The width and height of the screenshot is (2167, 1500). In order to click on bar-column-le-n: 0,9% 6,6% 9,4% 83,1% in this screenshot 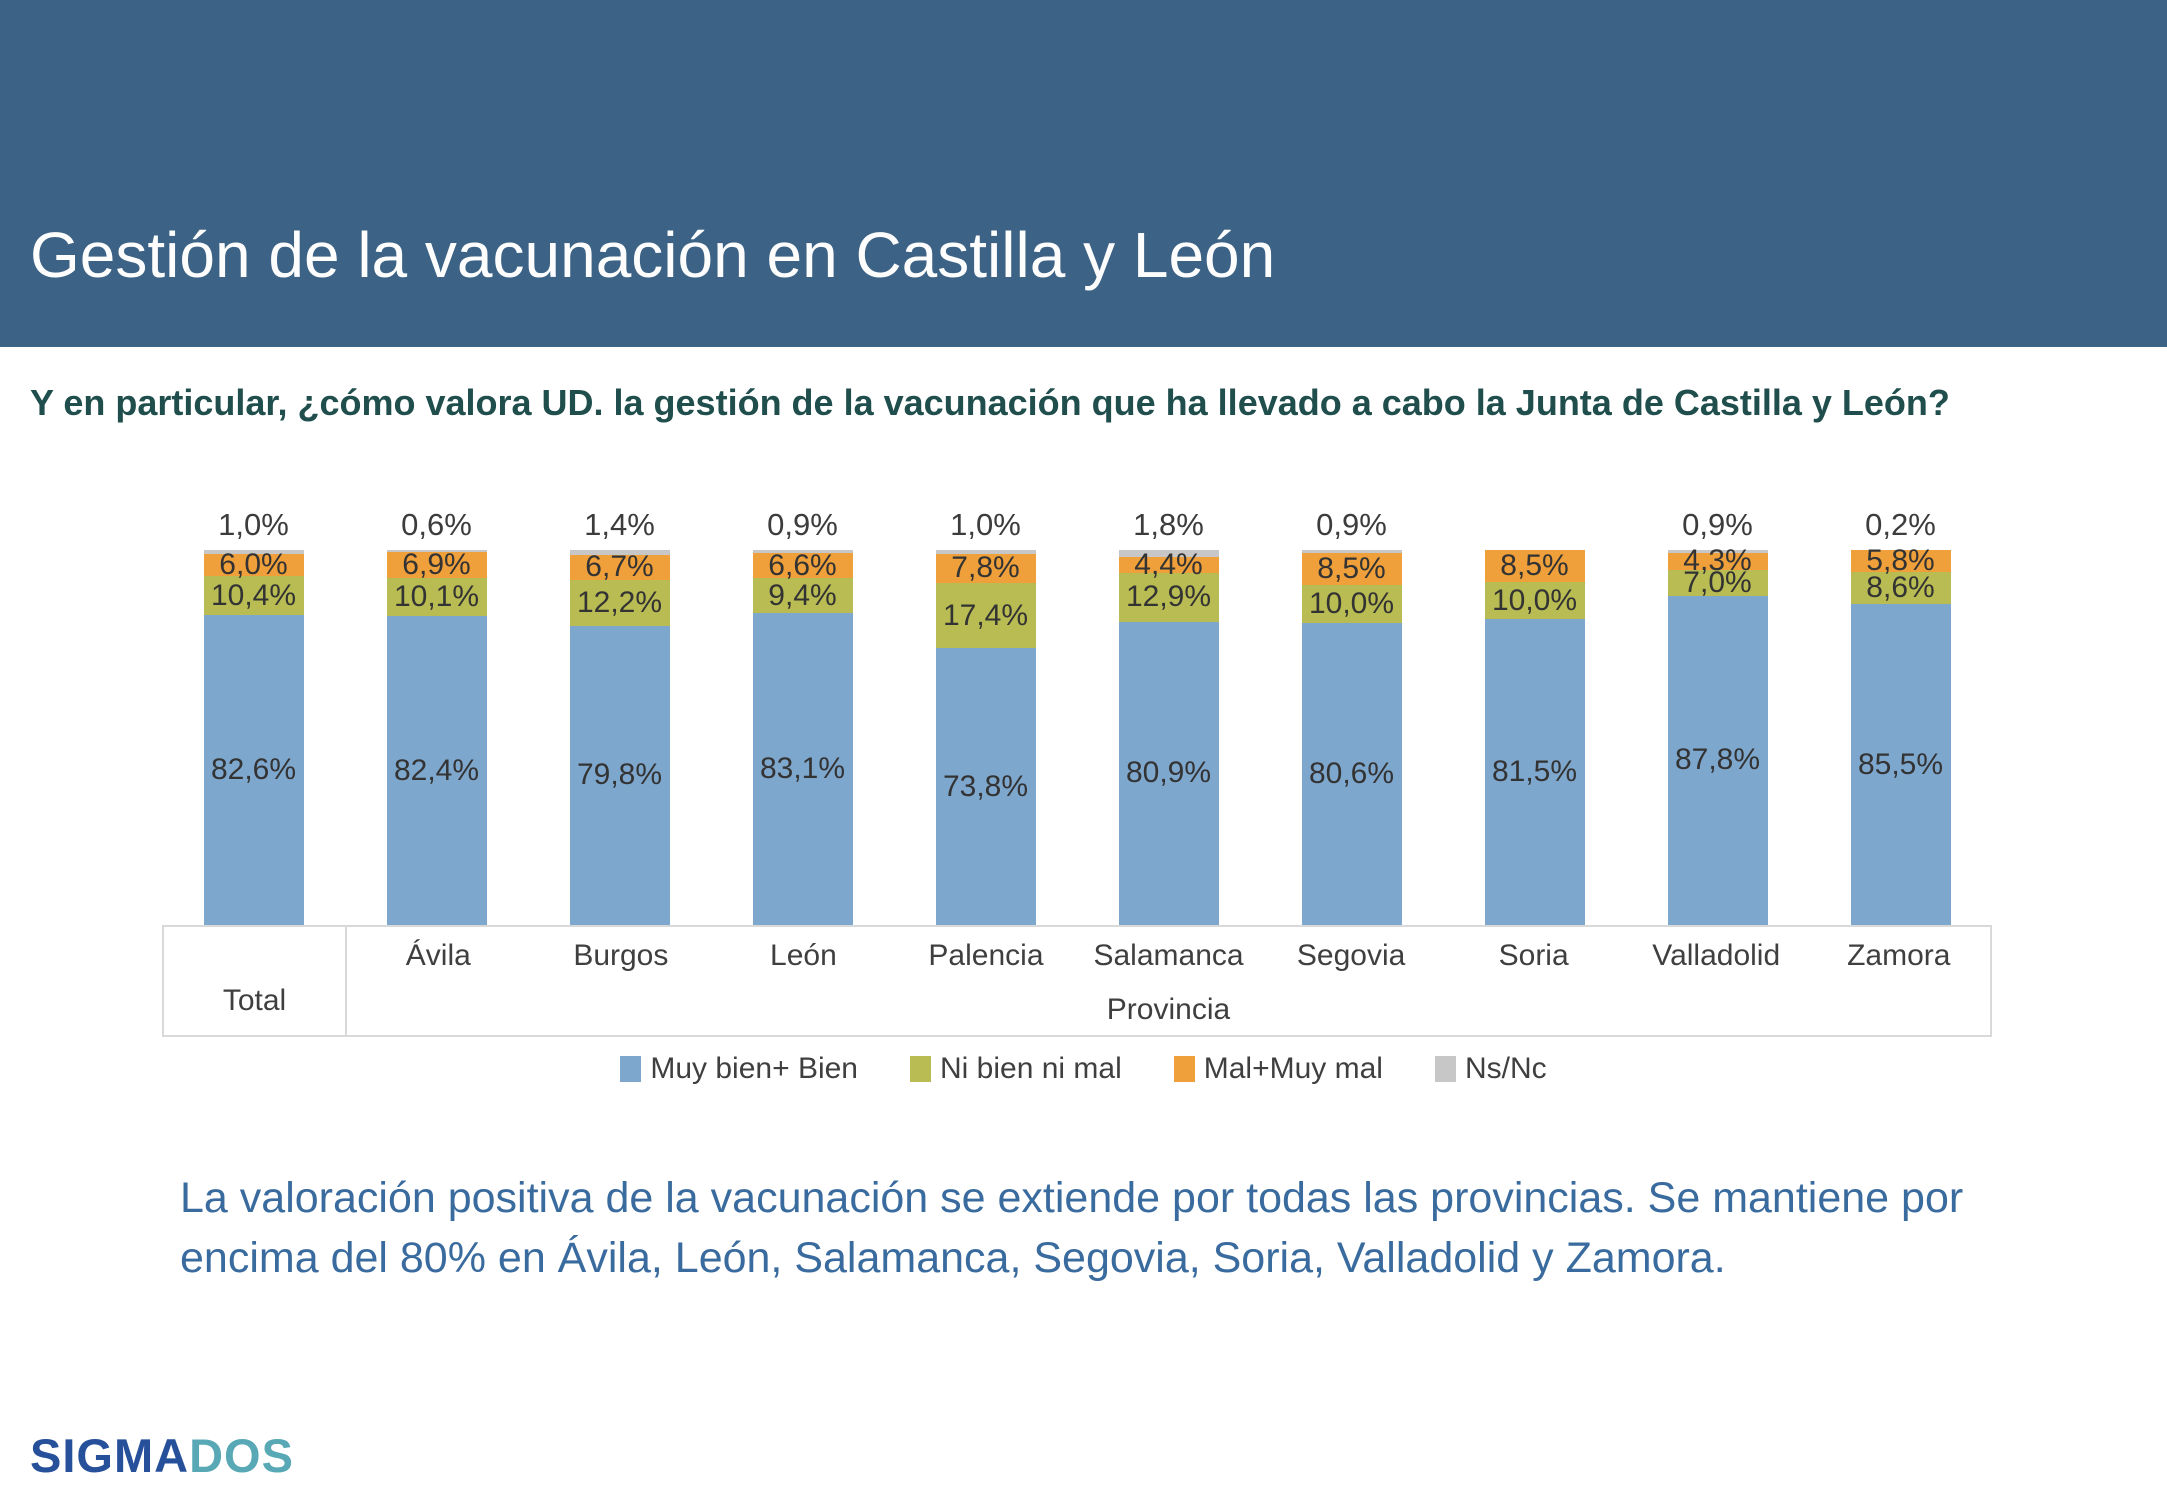, I will do `click(802, 712)`.